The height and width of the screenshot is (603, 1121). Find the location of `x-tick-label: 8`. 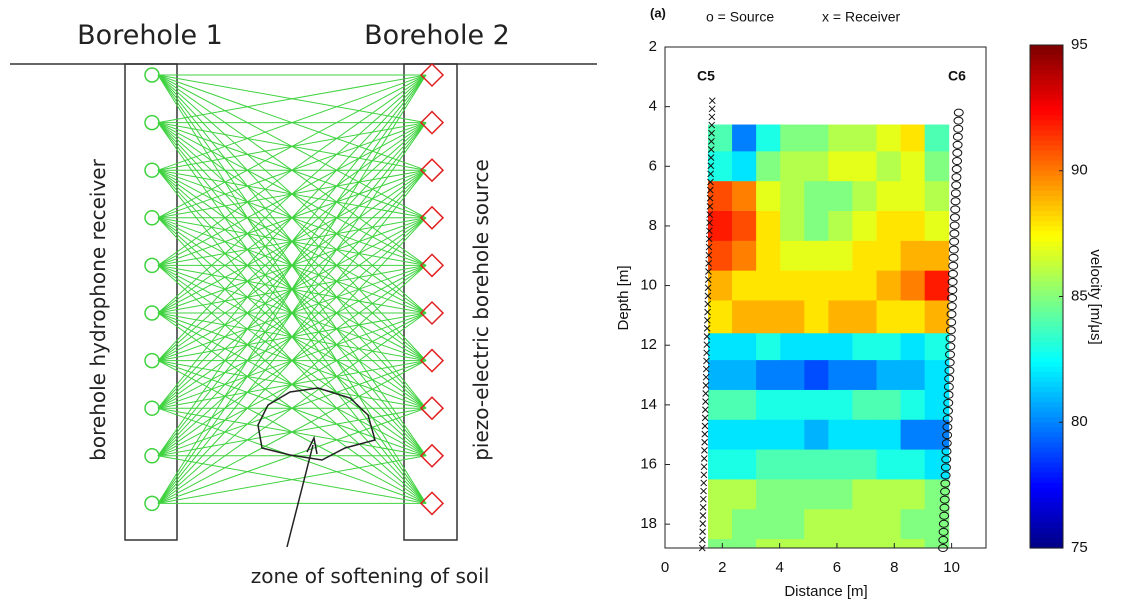

x-tick-label: 8 is located at coordinates (894, 567).